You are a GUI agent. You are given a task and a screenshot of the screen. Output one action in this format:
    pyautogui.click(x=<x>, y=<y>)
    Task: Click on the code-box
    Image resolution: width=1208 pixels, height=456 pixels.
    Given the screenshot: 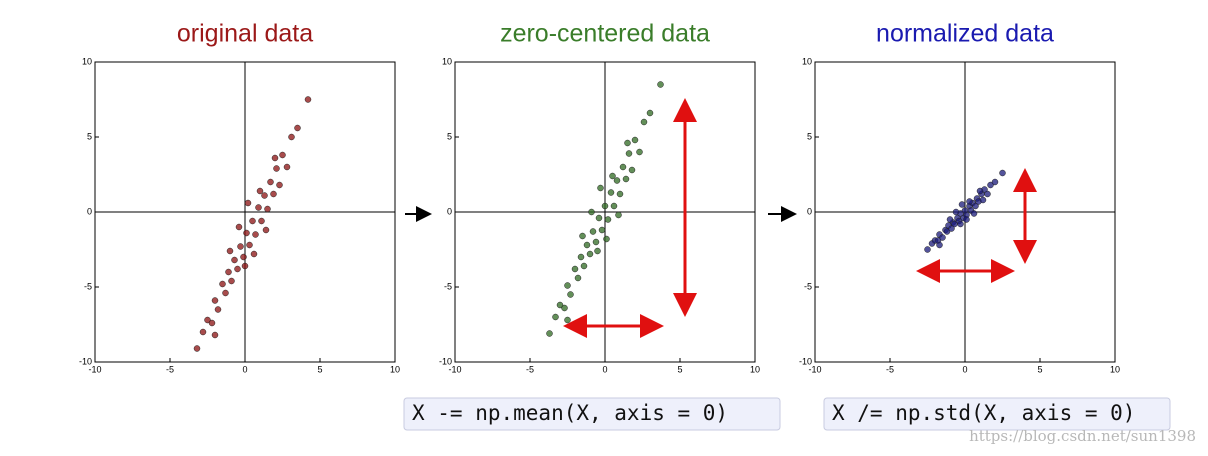 What is the action you would take?
    pyautogui.click(x=592, y=414)
    